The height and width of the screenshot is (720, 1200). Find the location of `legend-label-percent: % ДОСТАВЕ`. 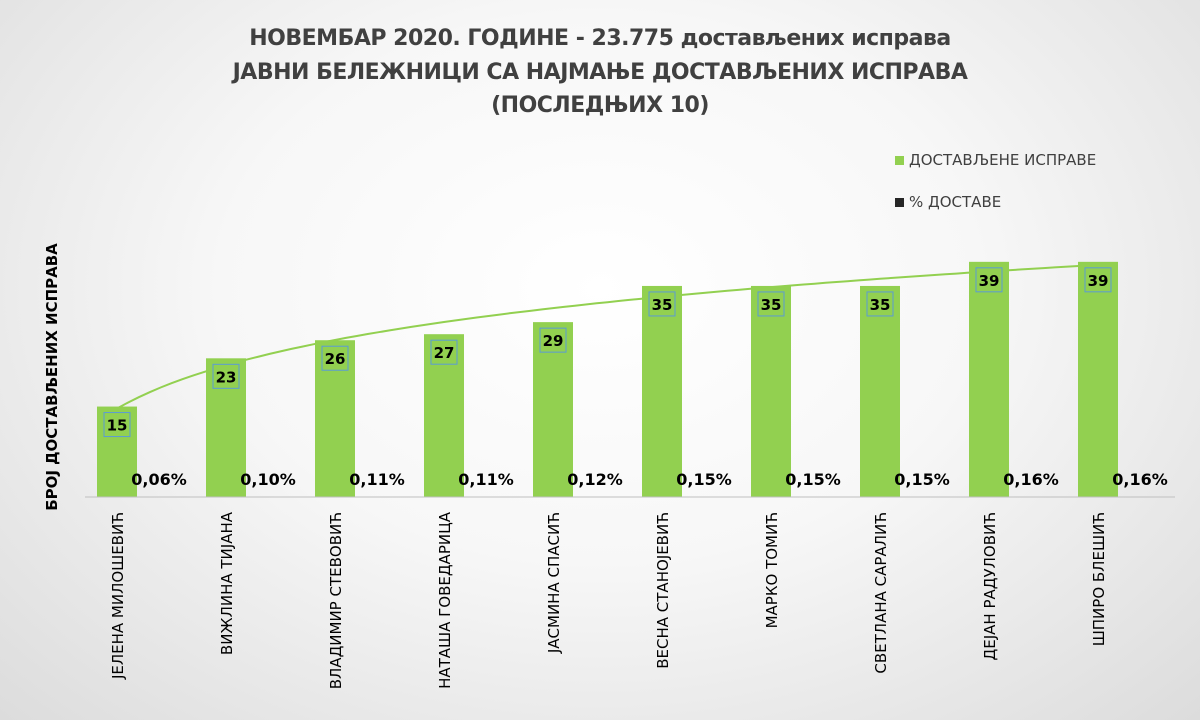

legend-label-percent: % ДОСТАВЕ is located at coordinates (955, 202).